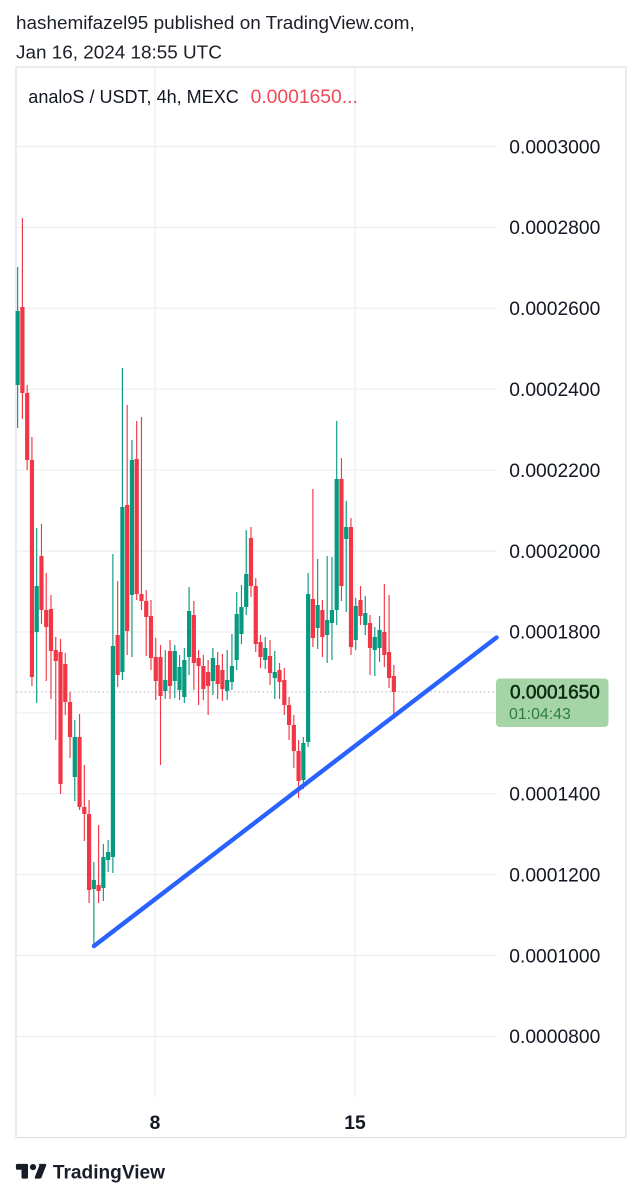 This screenshot has width=642, height=1200. I want to click on svg-text: 0.0001650, so click(555, 692).